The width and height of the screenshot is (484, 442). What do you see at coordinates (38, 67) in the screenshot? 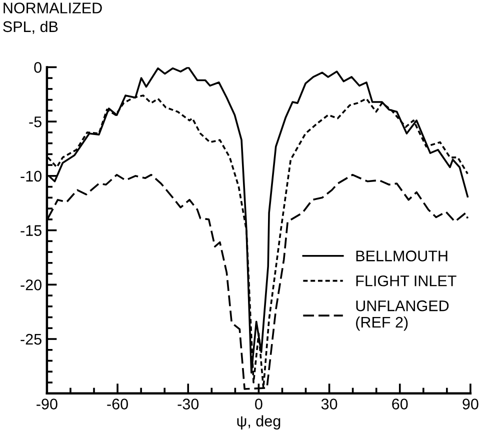
I see `y-tick-label: 0` at bounding box center [38, 67].